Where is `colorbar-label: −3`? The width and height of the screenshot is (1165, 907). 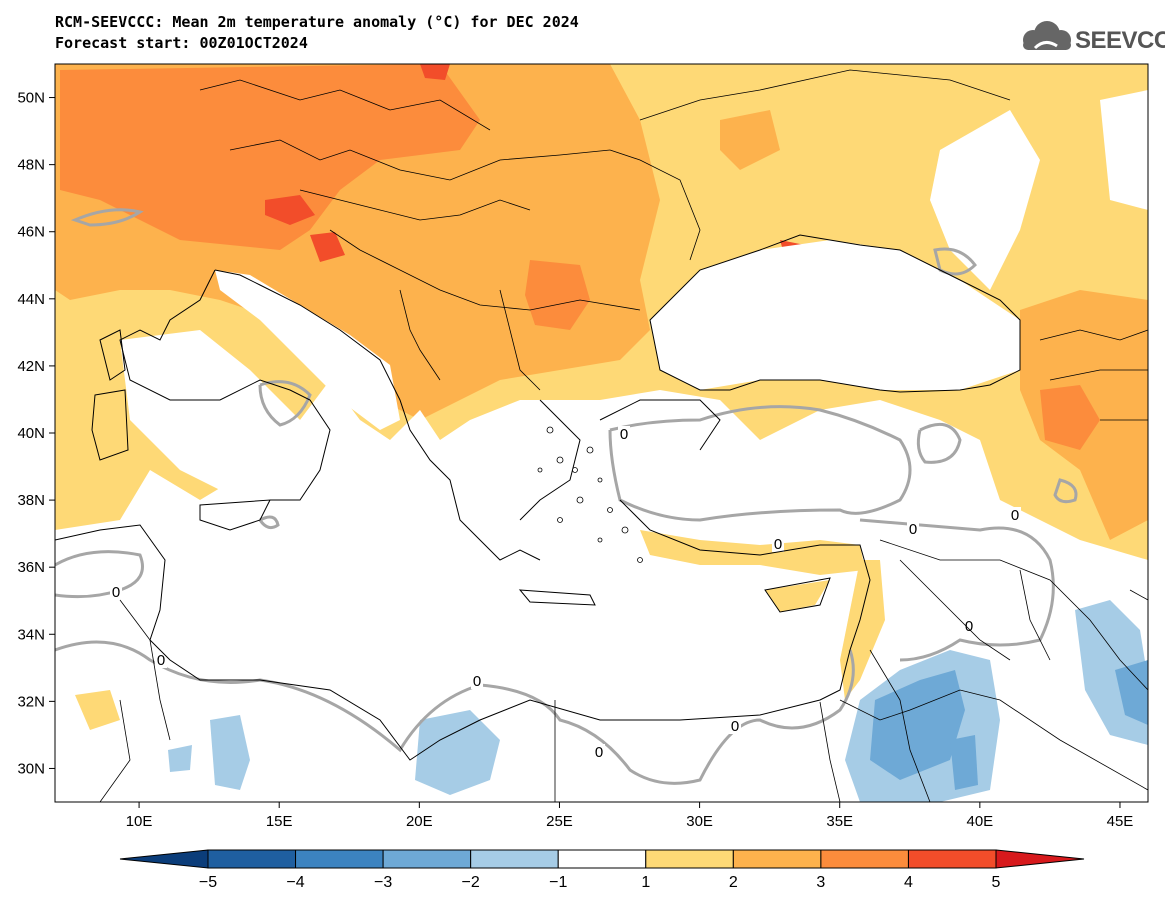
colorbar-label: −3 is located at coordinates (383, 882).